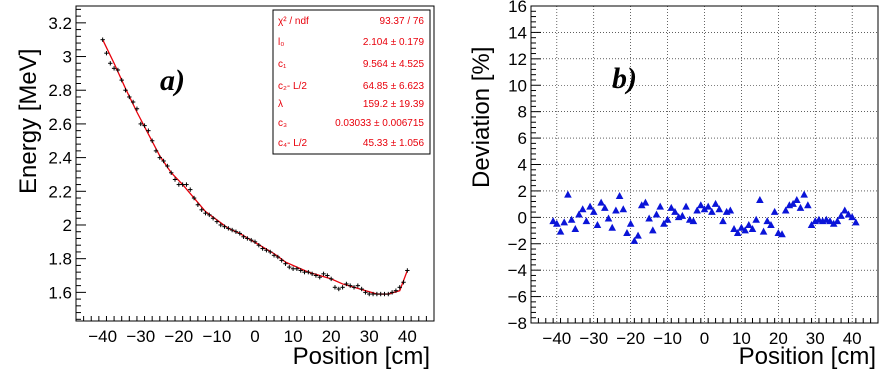  Describe the element at coordinates (67, 57) in the screenshot. I see `panel-a-y-tick-label: 3` at that location.